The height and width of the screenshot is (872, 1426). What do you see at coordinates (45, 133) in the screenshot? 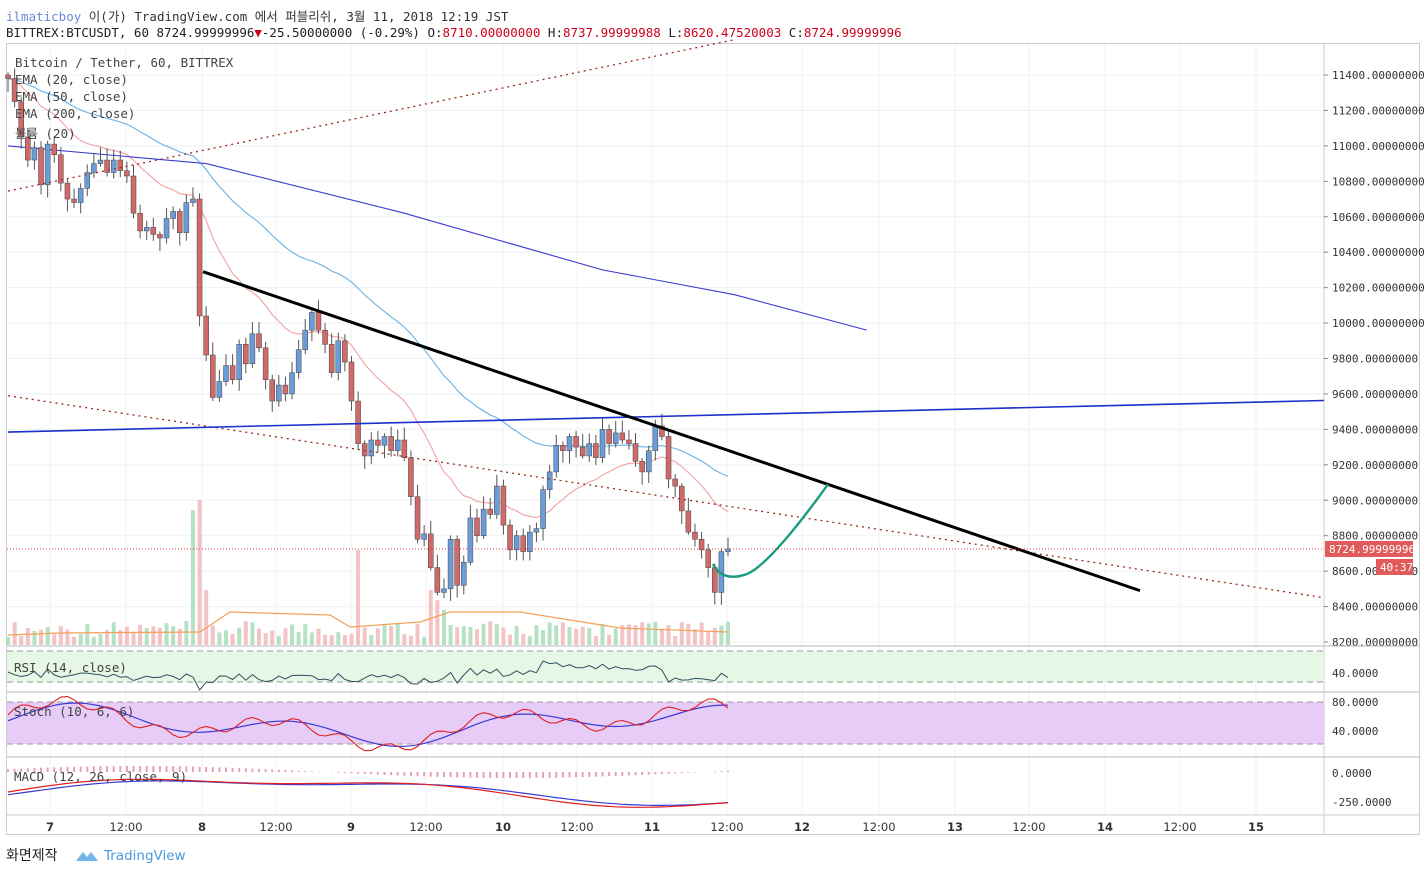
I see `legend-volume: 볼륨 (20)` at bounding box center [45, 133].